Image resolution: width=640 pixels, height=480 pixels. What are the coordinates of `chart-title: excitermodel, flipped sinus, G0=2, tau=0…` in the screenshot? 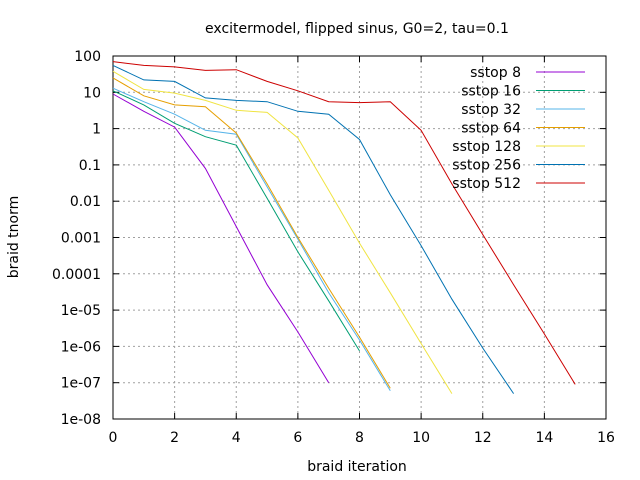 It's located at (357, 29).